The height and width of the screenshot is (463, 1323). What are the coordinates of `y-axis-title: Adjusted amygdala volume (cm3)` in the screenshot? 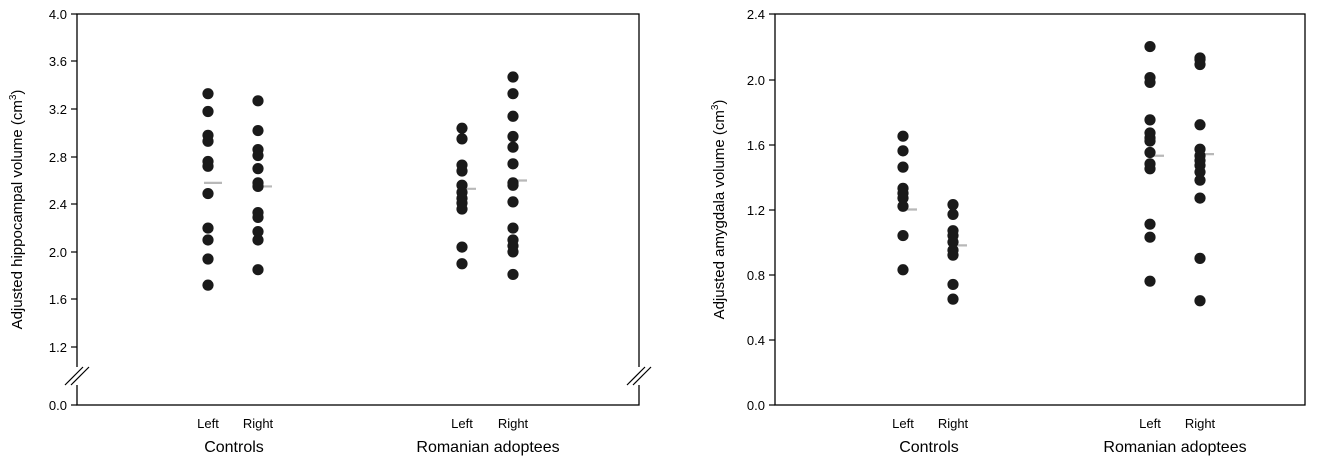 It's located at (719, 210).